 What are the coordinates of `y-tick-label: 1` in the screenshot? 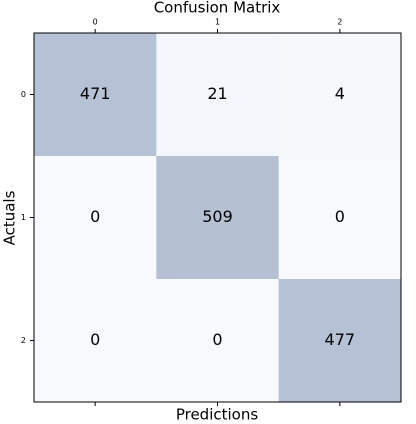 It's located at (23, 217).